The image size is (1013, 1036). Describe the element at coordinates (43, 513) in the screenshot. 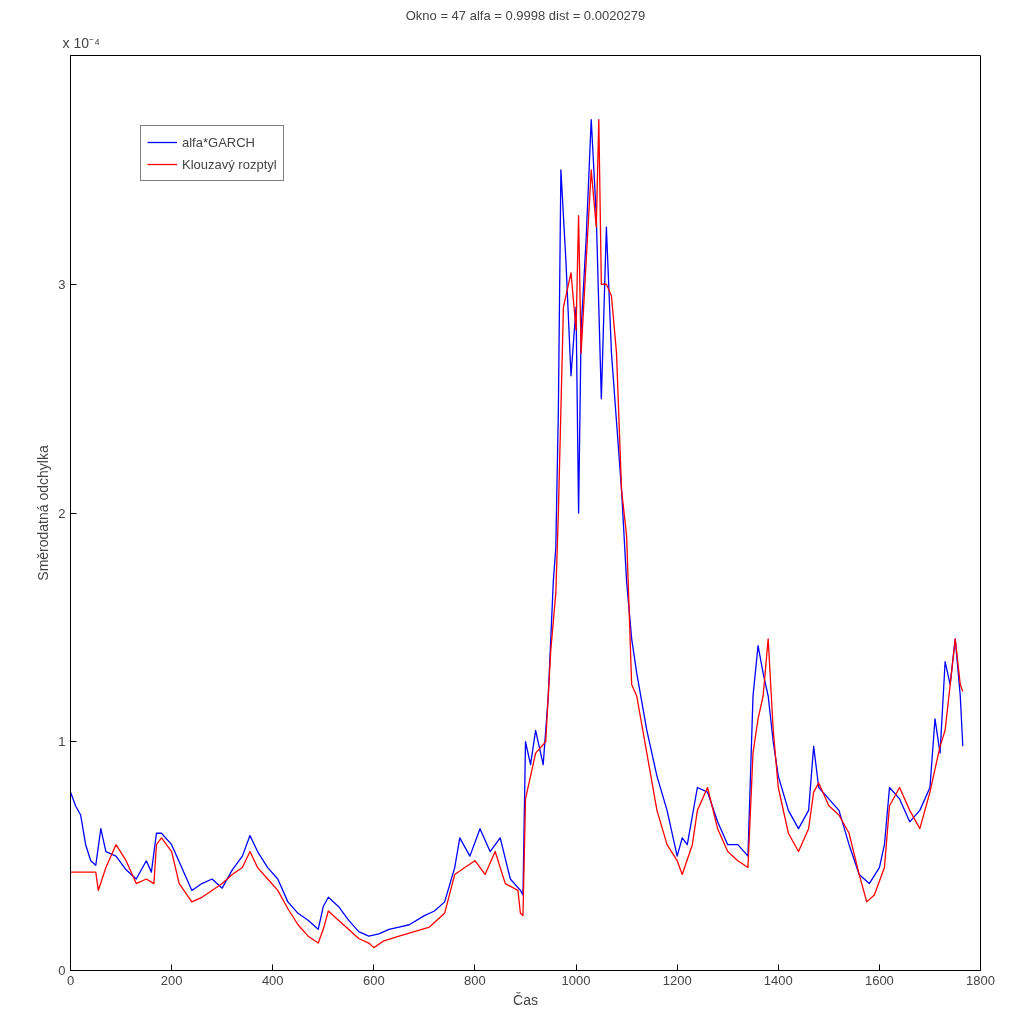

I see `y-axis-title: Směrodatná odchylka` at that location.